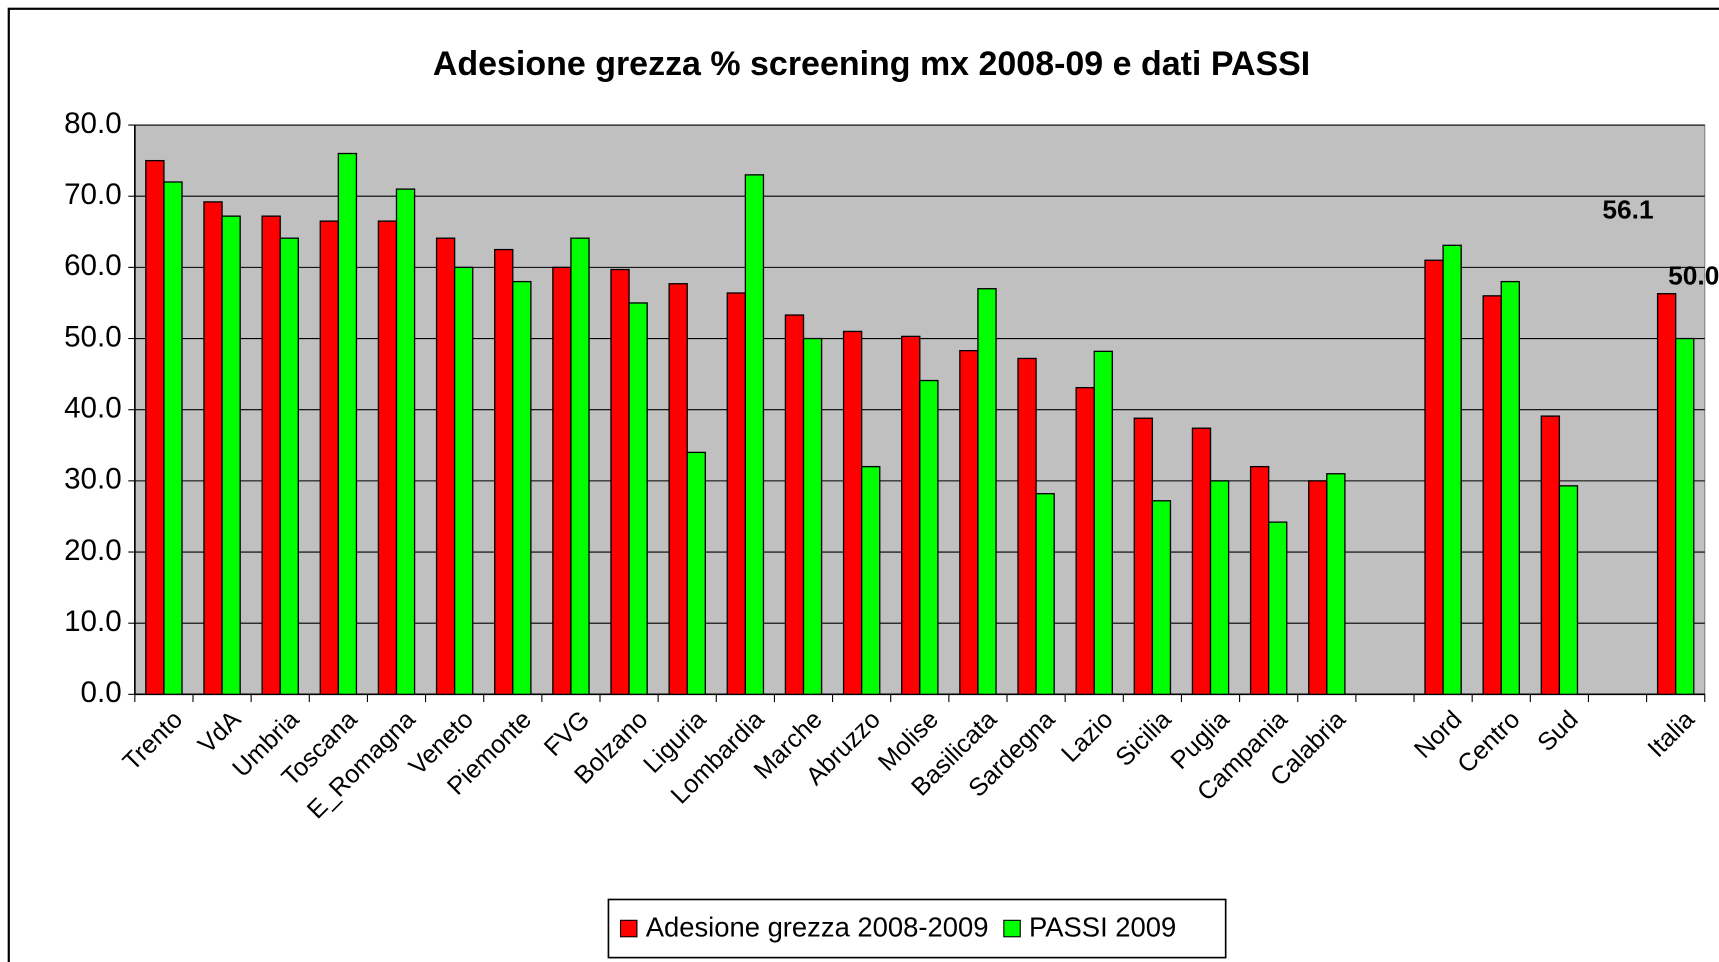 This screenshot has height=962, width=1719. Describe the element at coordinates (93, 408) in the screenshot. I see `y-tick-label: 40.0` at that location.